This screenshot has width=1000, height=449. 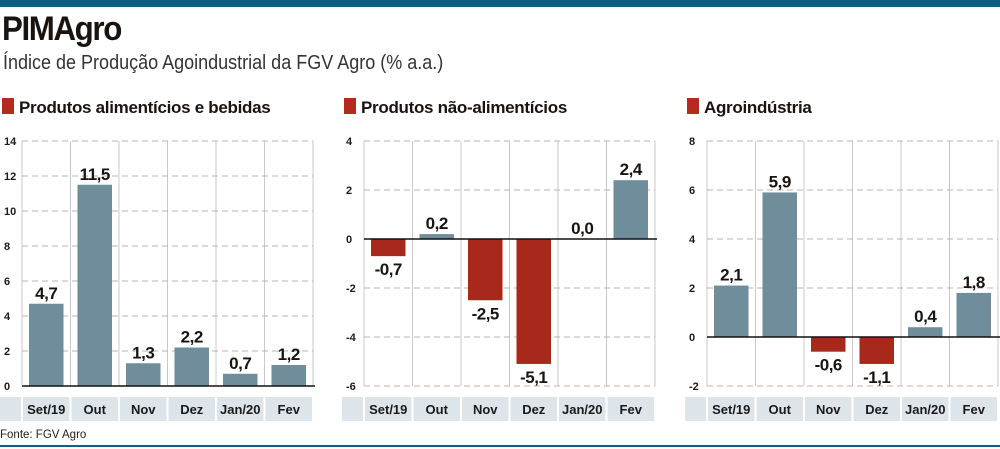 I want to click on top-accent-bar, so click(x=500, y=3).